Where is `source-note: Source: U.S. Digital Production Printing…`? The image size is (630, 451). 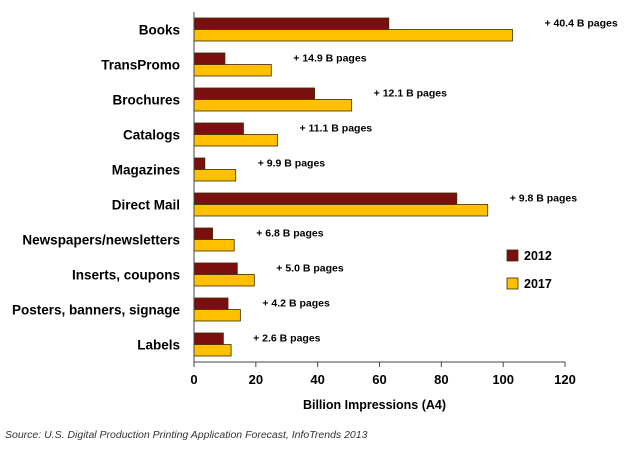 source-note: Source: U.S. Digital Production Printing… is located at coordinates (186, 435).